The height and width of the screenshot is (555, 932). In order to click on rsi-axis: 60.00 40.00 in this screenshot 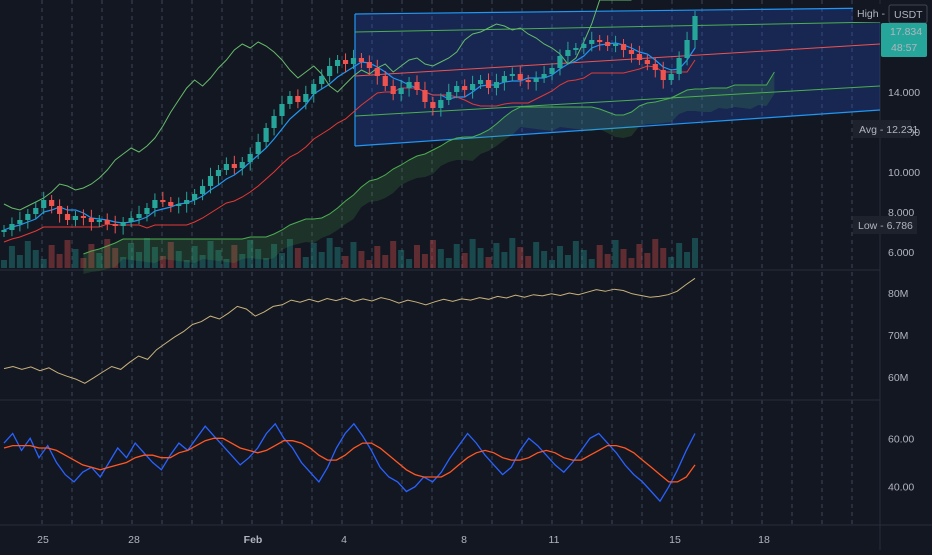, I will do `click(901, 463)`.